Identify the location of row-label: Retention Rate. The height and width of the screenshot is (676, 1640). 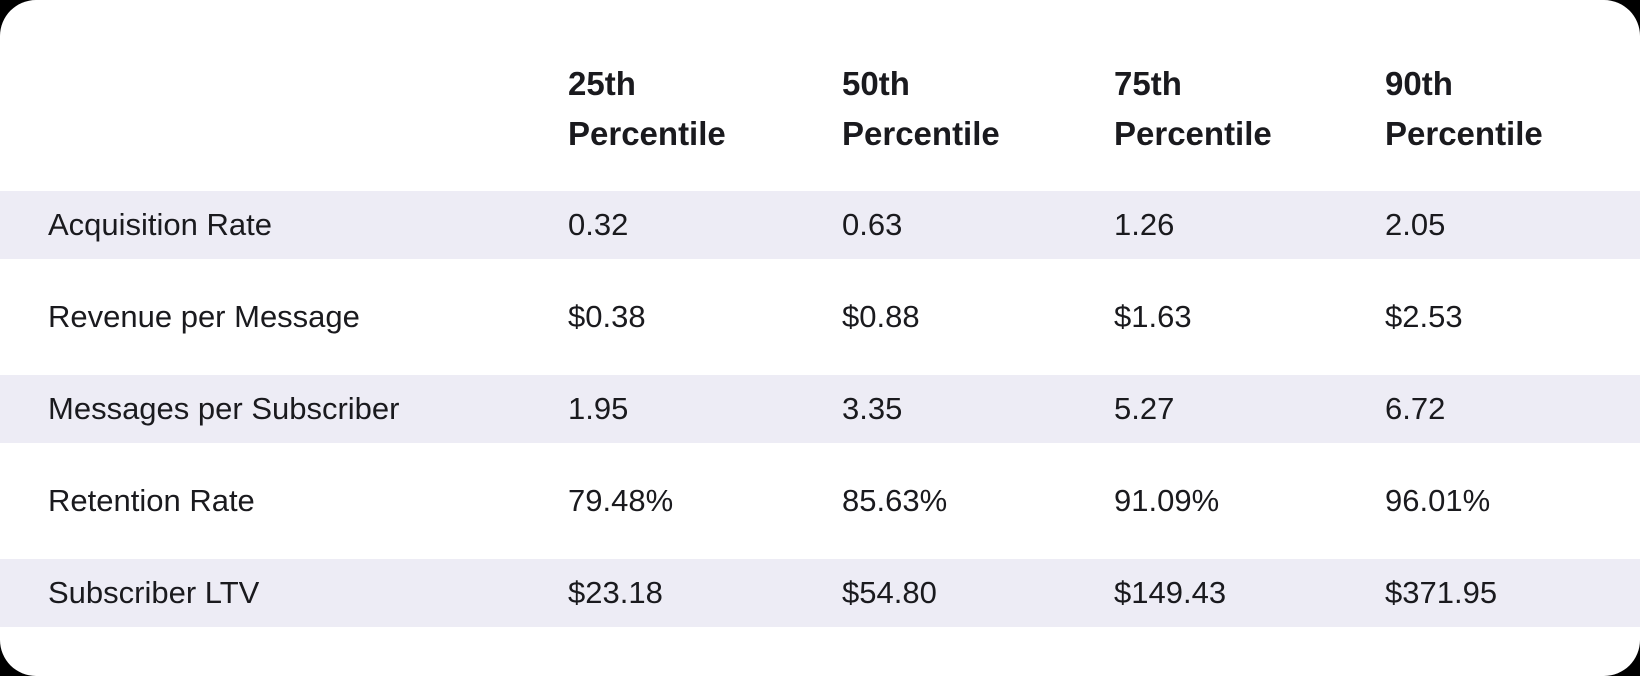
(151, 500).